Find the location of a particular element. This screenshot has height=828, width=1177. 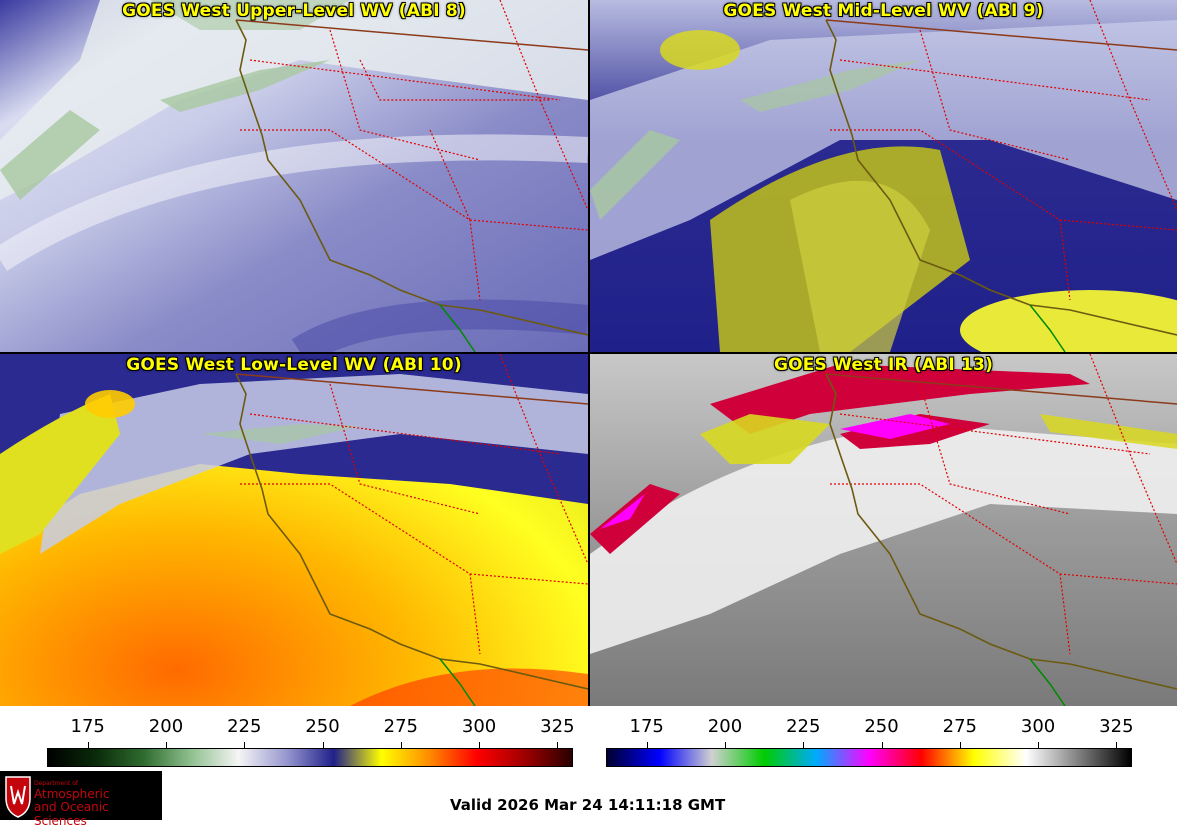

wv-colorbar-tick-label: 275 is located at coordinates (400, 726).